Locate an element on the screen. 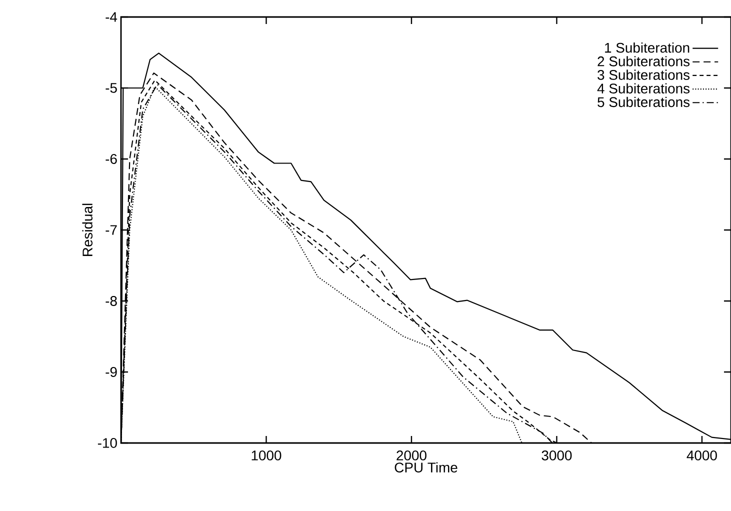 This screenshot has height=511, width=731. x-tick-label: 1000 is located at coordinates (267, 455).